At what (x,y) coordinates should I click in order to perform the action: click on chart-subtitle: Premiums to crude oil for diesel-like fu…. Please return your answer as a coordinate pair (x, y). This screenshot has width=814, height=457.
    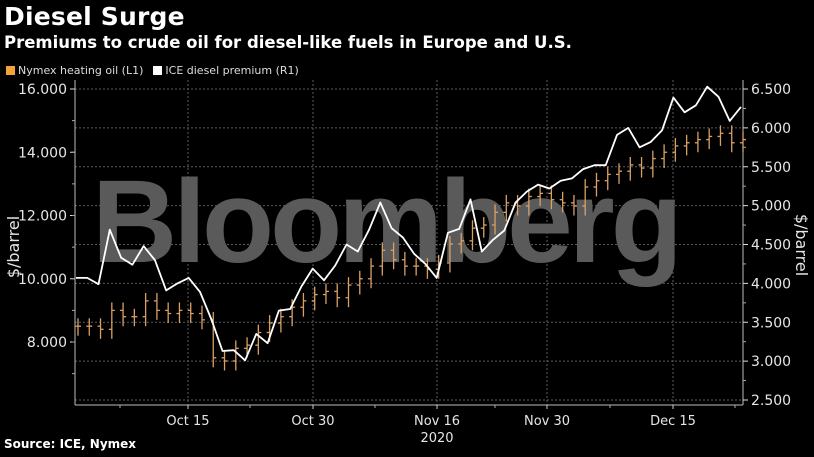
    Looking at the image, I should click on (288, 42).